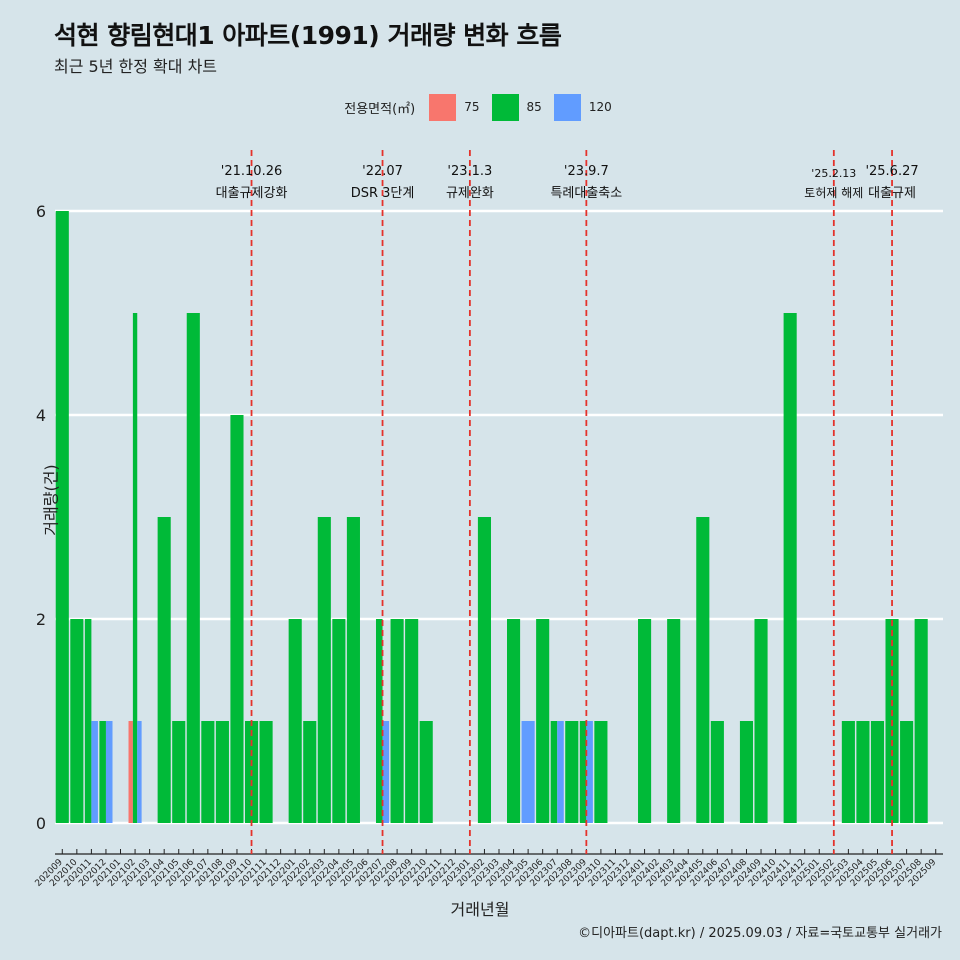 The image size is (960, 960). What do you see at coordinates (470, 193) in the screenshot?
I see `event-label-202301: 규제완화` at bounding box center [470, 193].